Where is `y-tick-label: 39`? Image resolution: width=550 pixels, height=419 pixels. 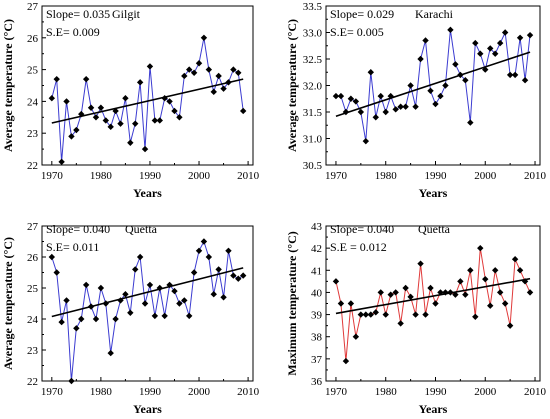
y-tick-label: 39 is located at coordinates (317, 316).